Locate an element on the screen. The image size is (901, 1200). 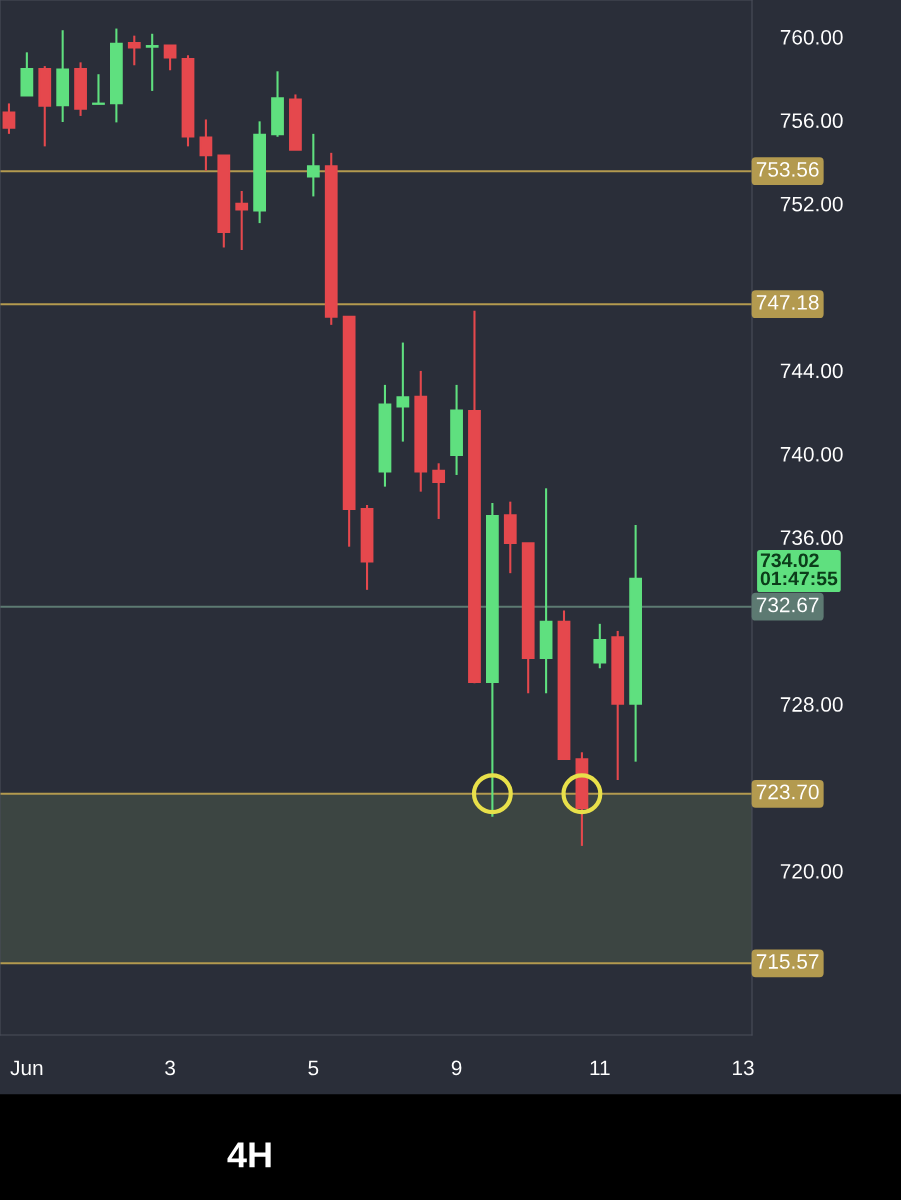
text: 734.02 01:47:55 is located at coordinates (799, 569).